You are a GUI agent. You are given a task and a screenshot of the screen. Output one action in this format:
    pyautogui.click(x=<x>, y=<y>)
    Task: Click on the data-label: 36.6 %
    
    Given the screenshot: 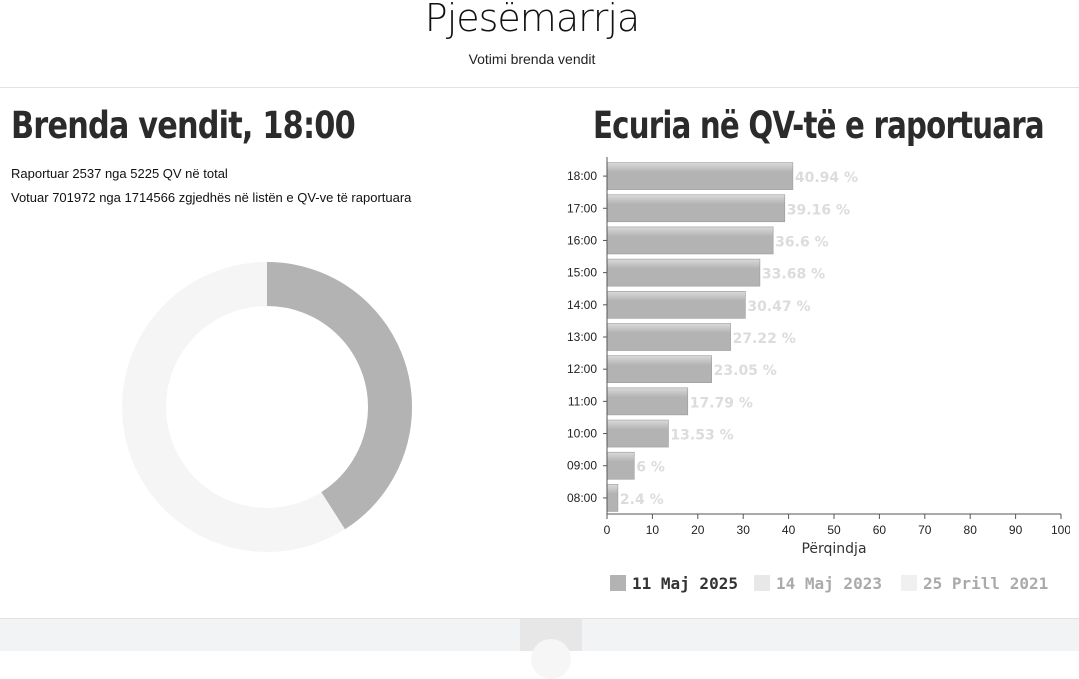 What is the action you would take?
    pyautogui.click(x=801, y=242)
    